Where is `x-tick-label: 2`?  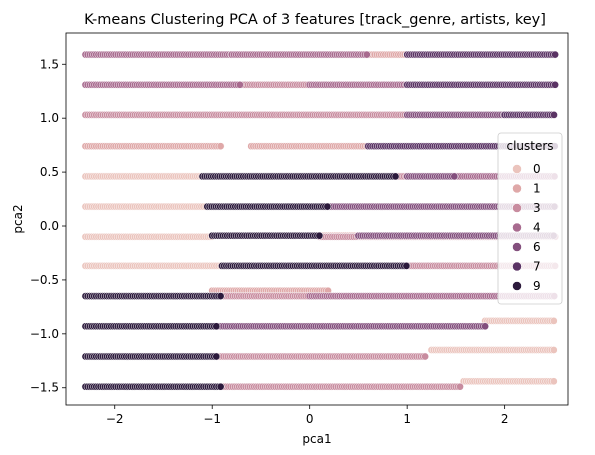
x-tick-label: 2 is located at coordinates (505, 419).